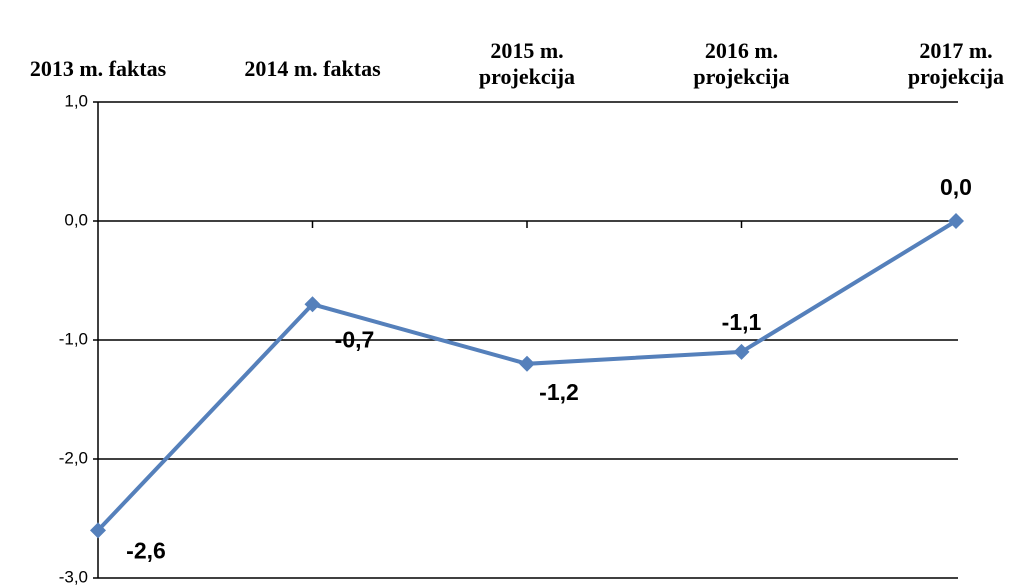 The height and width of the screenshot is (586, 1022). What do you see at coordinates (98, 68) in the screenshot?
I see `x-tick-label: 2013 m. faktas` at bounding box center [98, 68].